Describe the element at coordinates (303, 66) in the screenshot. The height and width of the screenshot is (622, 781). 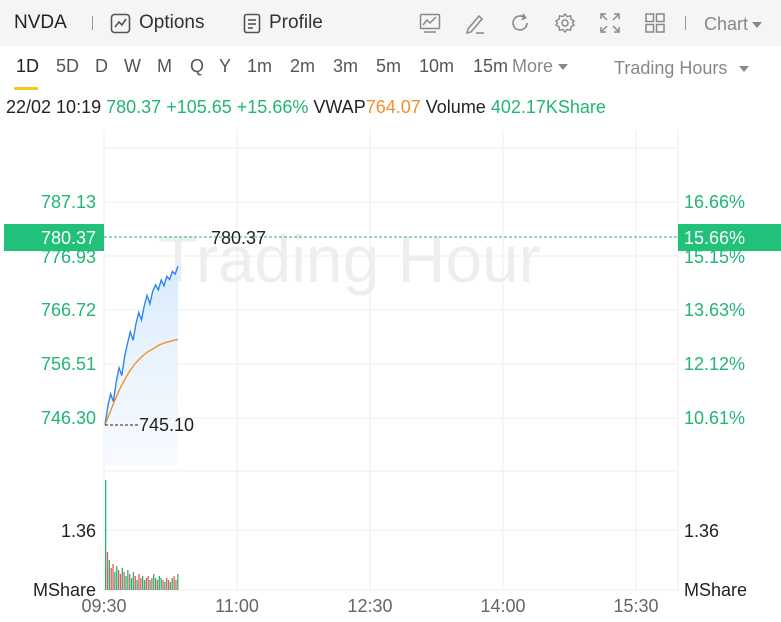
I see `period-2m: 2m` at that location.